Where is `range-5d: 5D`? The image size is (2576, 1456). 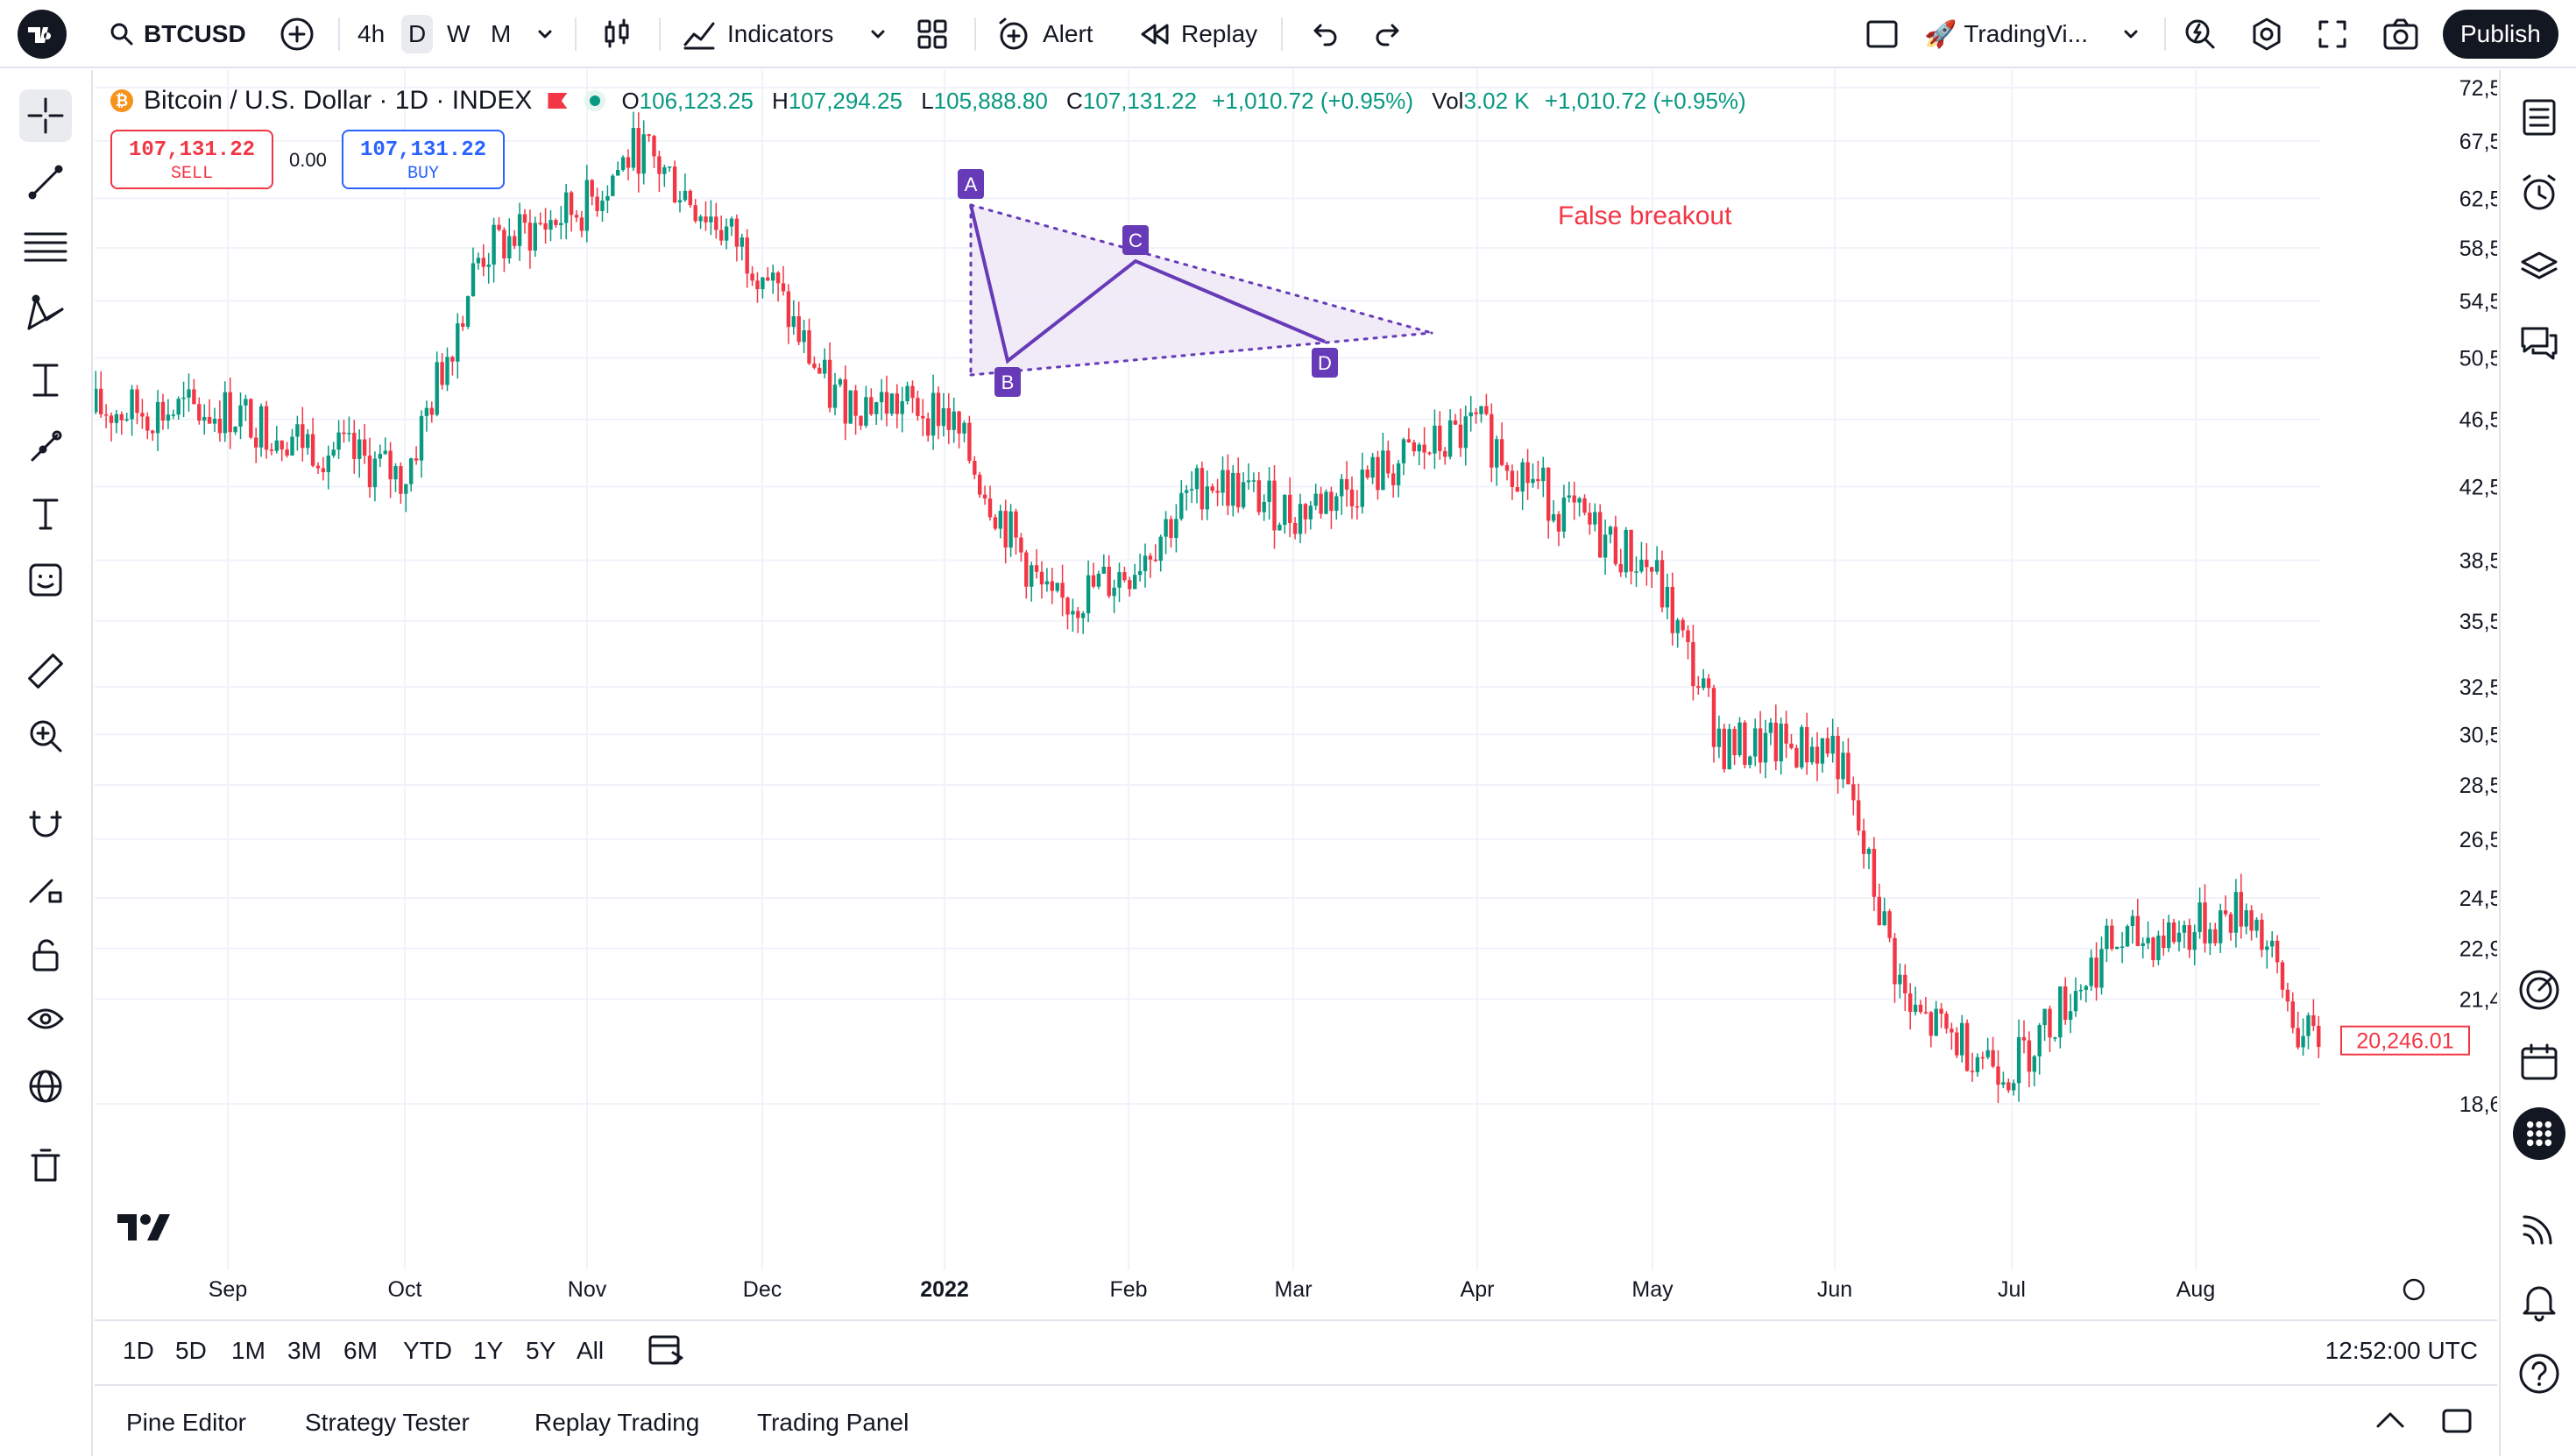 range-5d: 5D is located at coordinates (191, 1350).